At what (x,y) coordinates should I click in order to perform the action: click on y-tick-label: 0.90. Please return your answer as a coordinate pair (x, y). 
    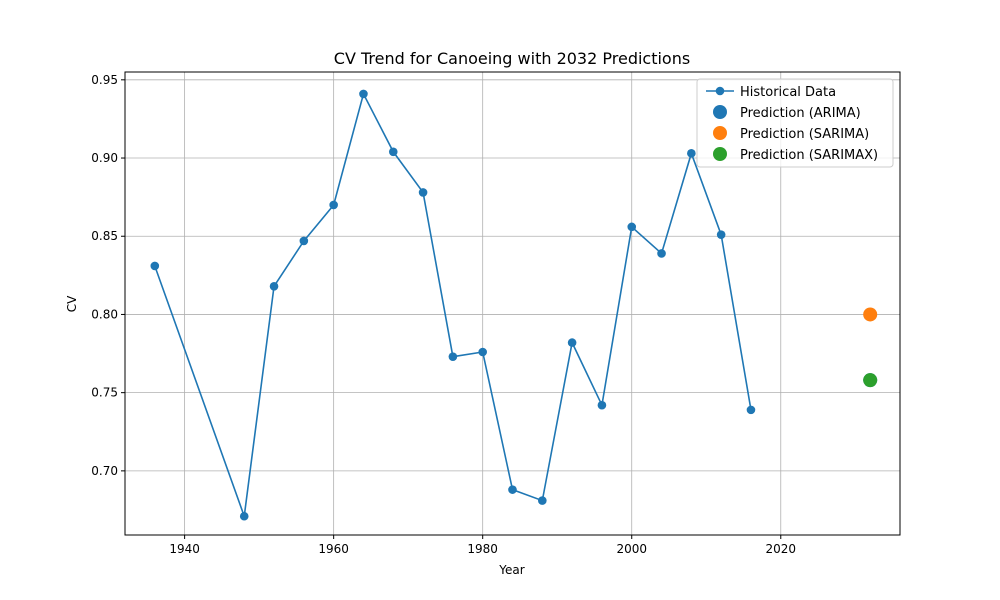
    Looking at the image, I should click on (104, 158).